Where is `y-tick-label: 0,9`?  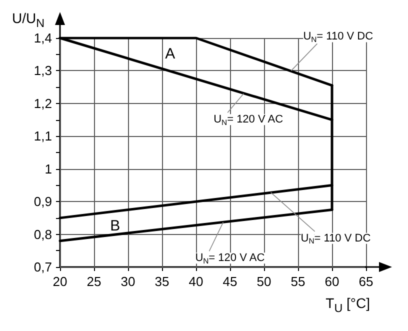
y-tick-label: 0,9 is located at coordinates (43, 202).